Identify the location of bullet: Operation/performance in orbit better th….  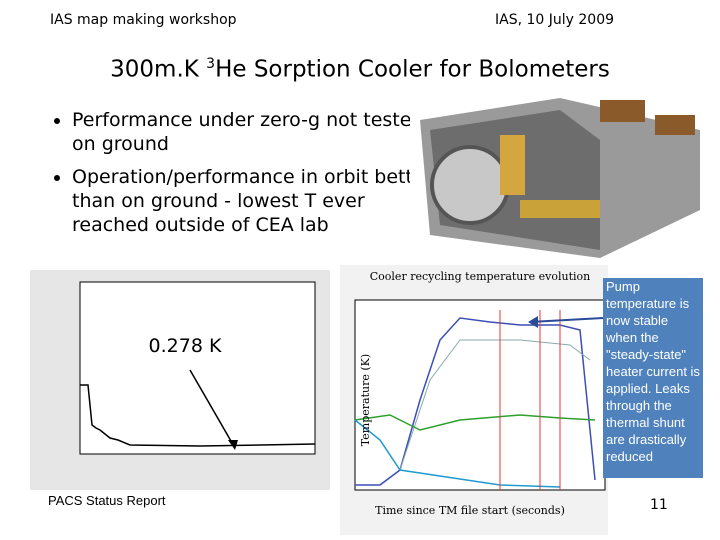
(257, 201).